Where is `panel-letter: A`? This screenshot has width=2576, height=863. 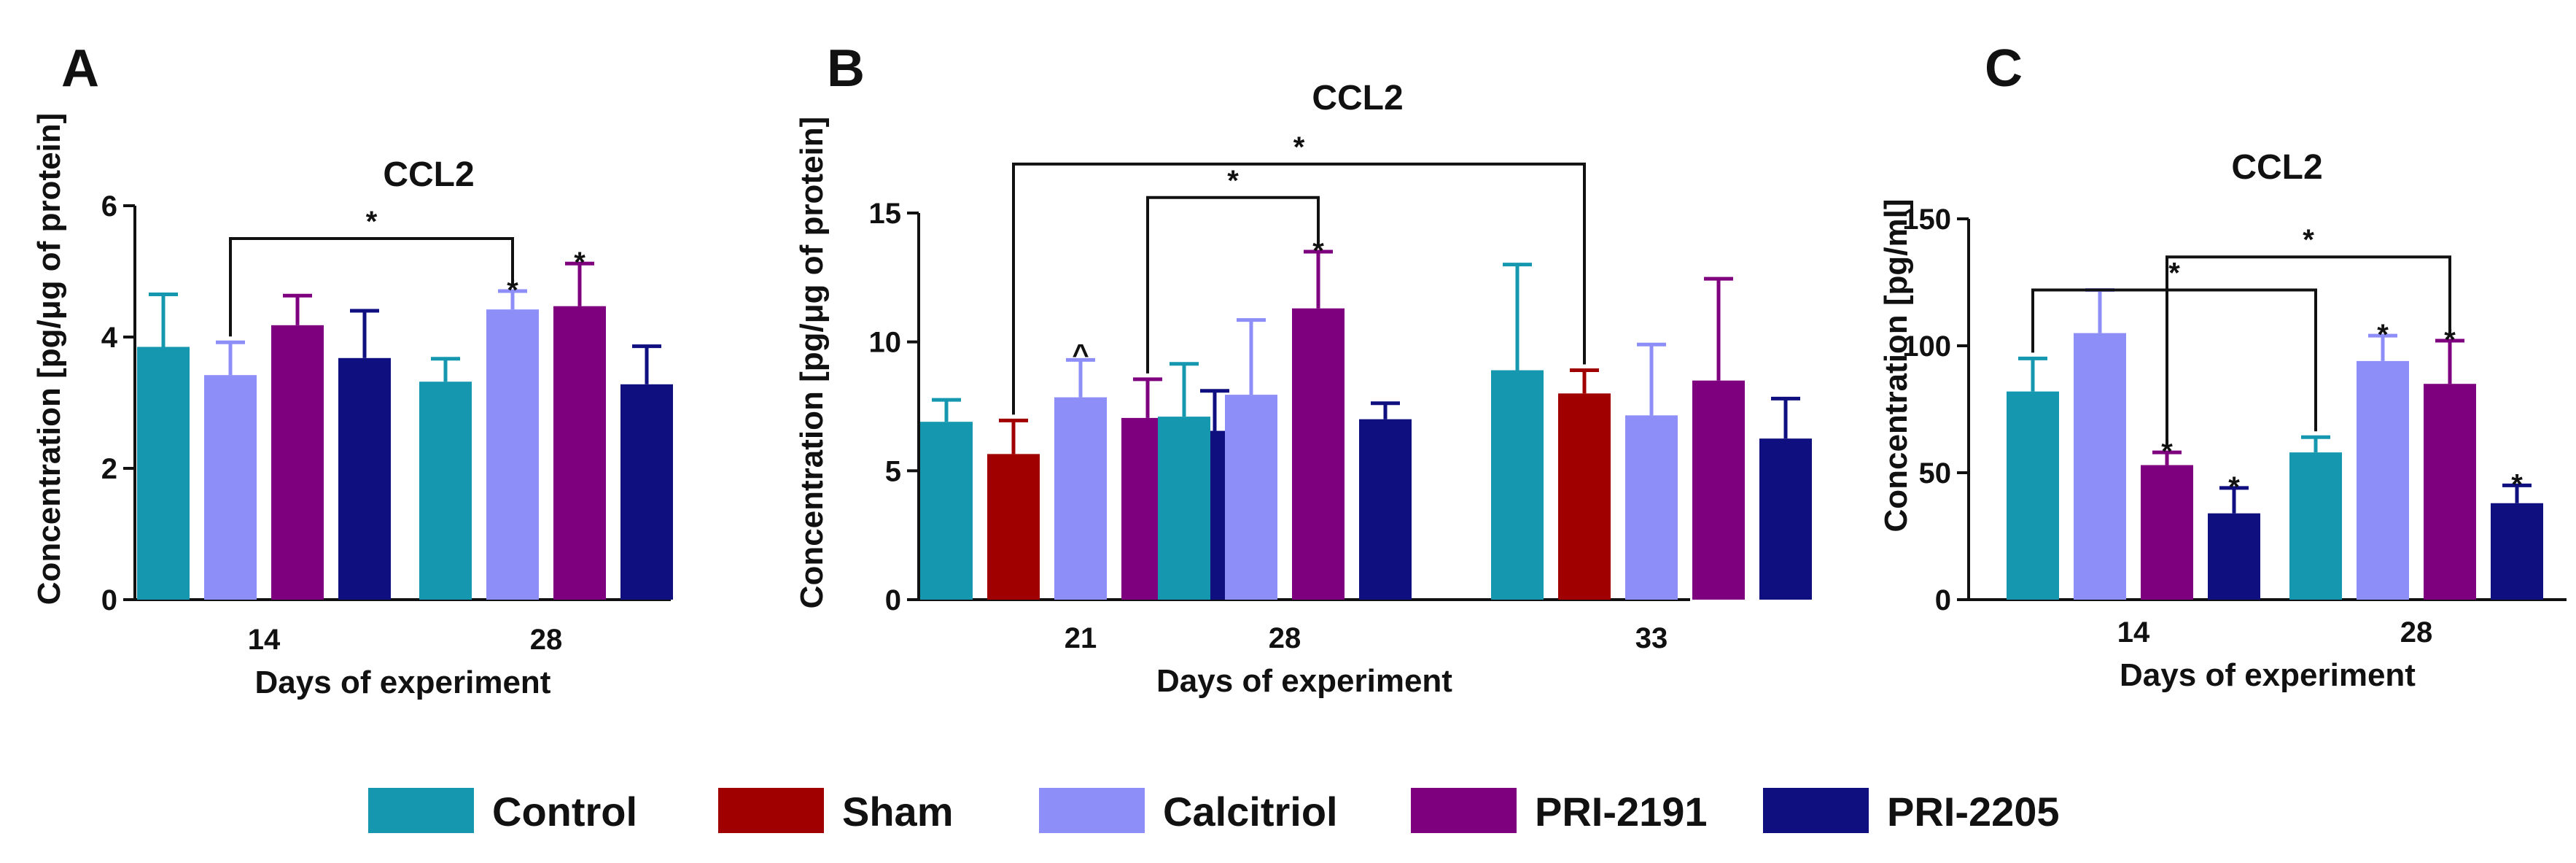 panel-letter: A is located at coordinates (80, 68).